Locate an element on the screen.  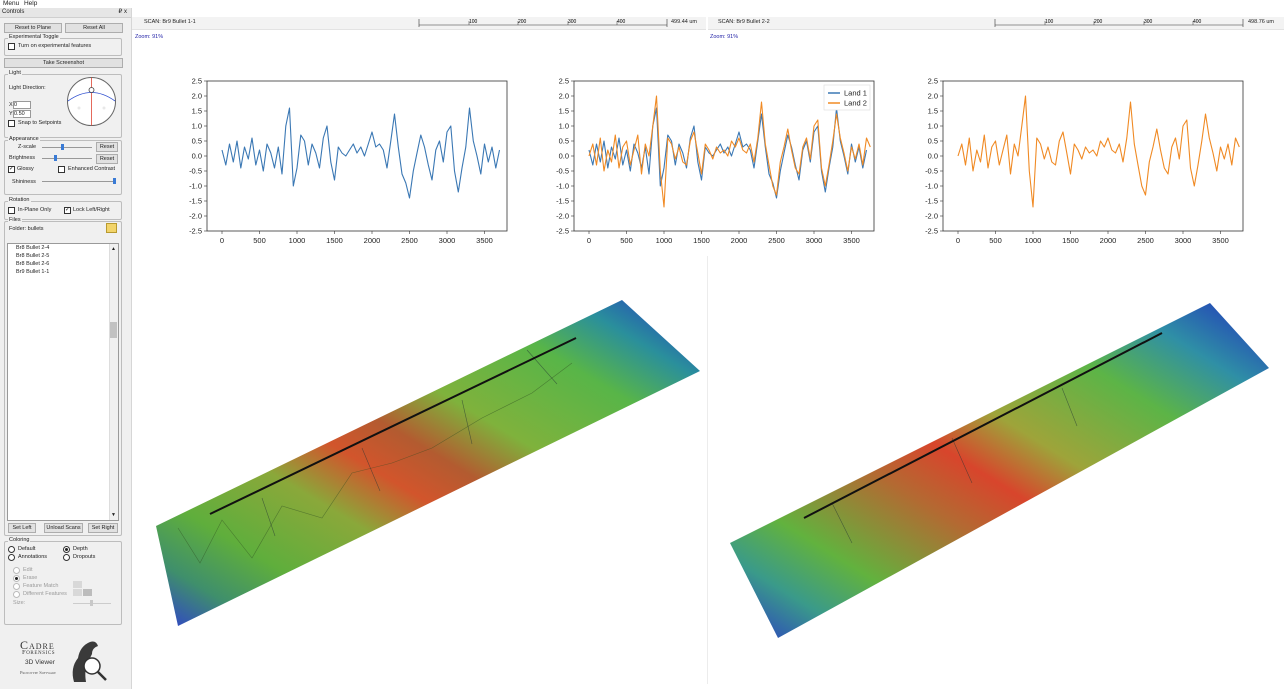
size-slider-handle is located at coordinates (91, 603).